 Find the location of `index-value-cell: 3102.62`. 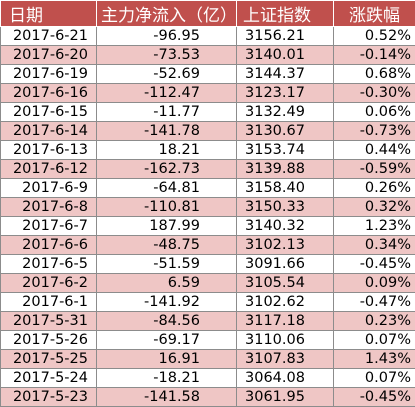

index-value-cell: 3102.62 is located at coordinates (285, 302).